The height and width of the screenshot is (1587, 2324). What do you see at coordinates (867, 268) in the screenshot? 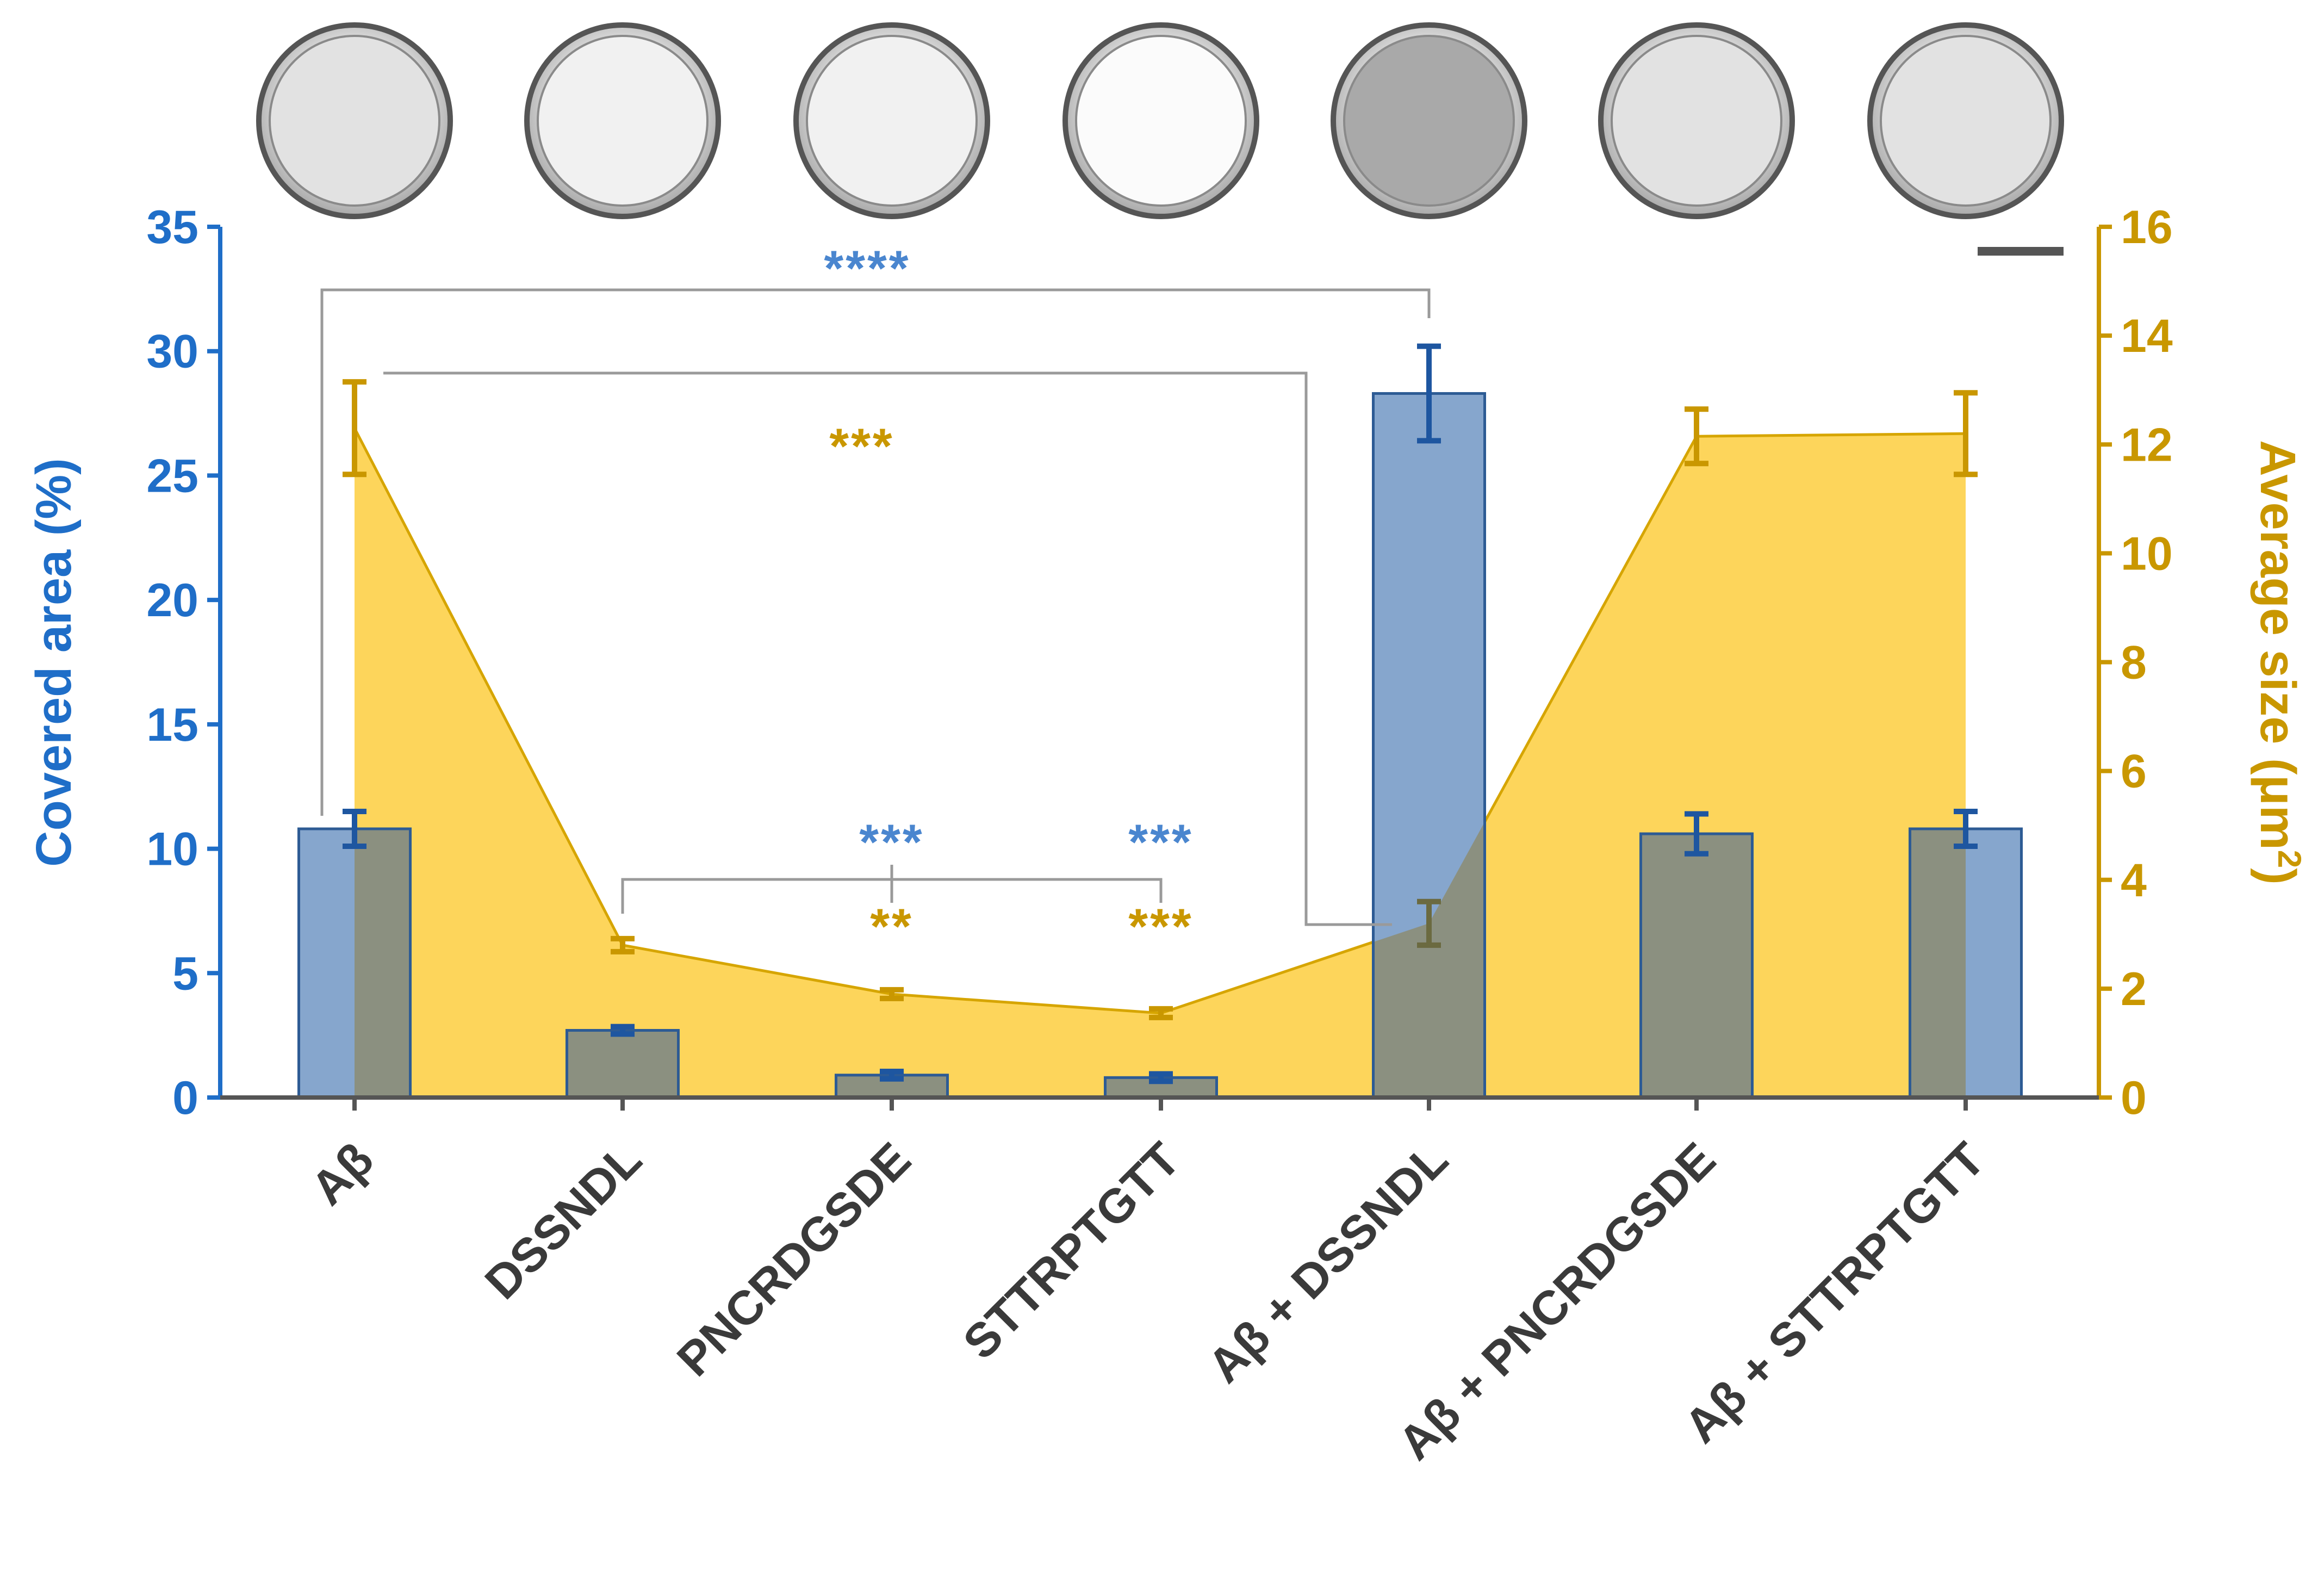
I see `sig-label-1: ****` at bounding box center [867, 268].